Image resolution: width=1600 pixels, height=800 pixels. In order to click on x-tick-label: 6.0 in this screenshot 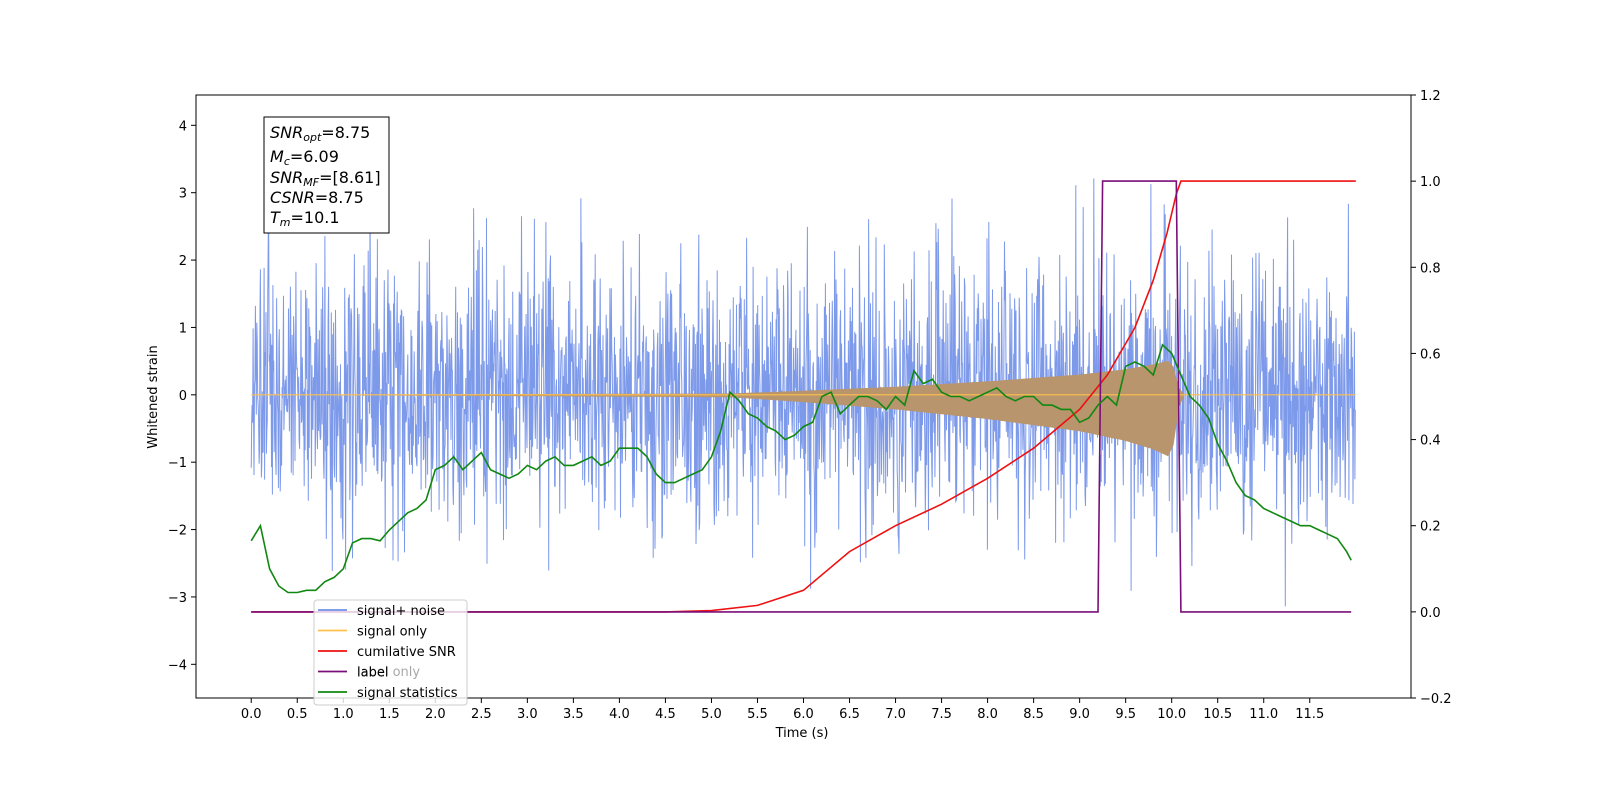, I will do `click(803, 714)`.